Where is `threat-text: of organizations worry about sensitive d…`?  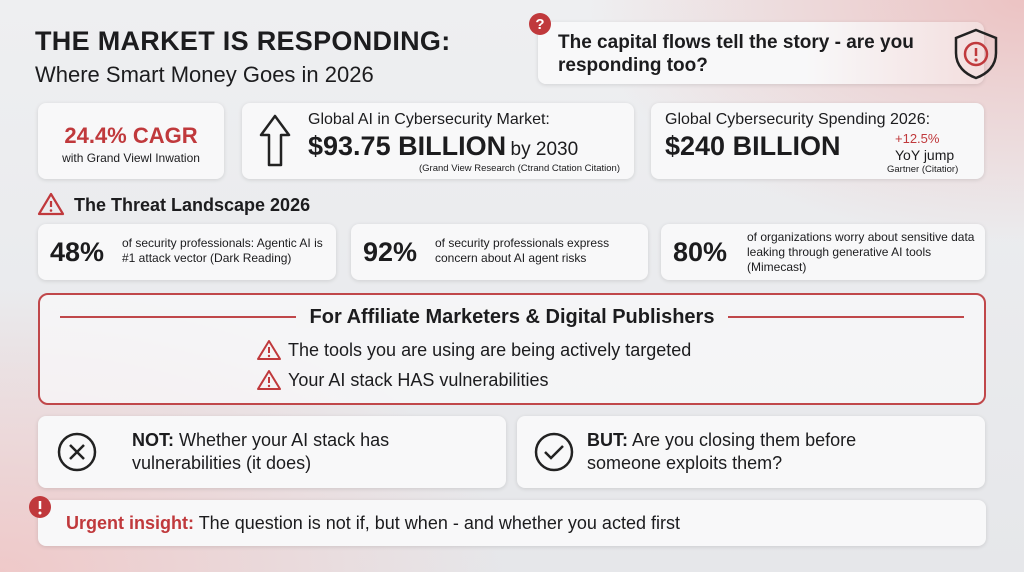 threat-text: of organizations worry about sensitive d… is located at coordinates (861, 252).